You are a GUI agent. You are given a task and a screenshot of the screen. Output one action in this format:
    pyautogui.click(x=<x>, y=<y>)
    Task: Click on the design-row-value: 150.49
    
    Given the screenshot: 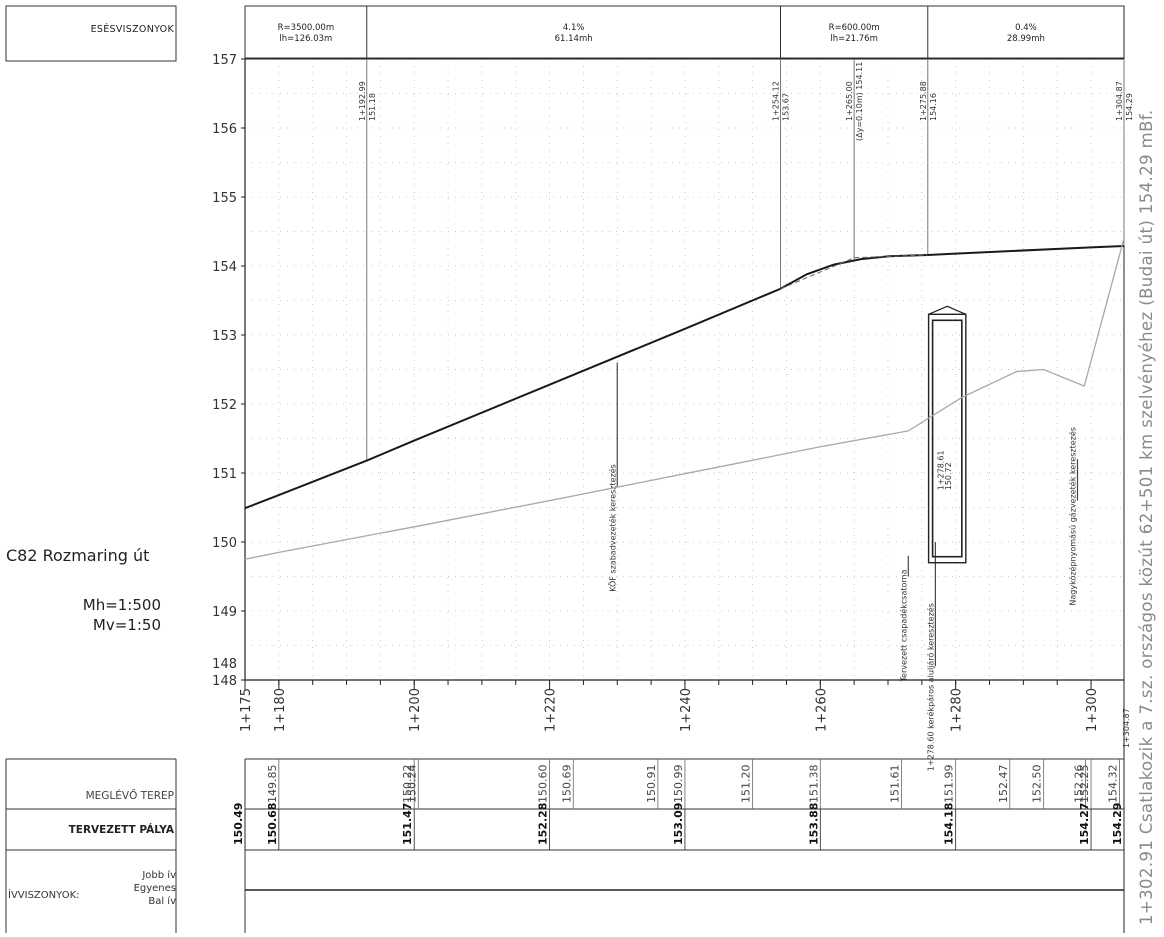 What is the action you would take?
    pyautogui.click(x=238, y=824)
    